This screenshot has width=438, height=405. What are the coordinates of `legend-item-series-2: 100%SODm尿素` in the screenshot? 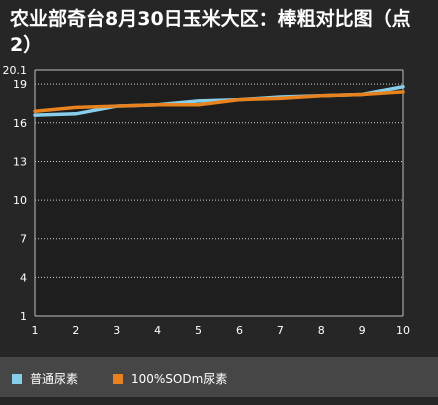 It's located at (170, 378).